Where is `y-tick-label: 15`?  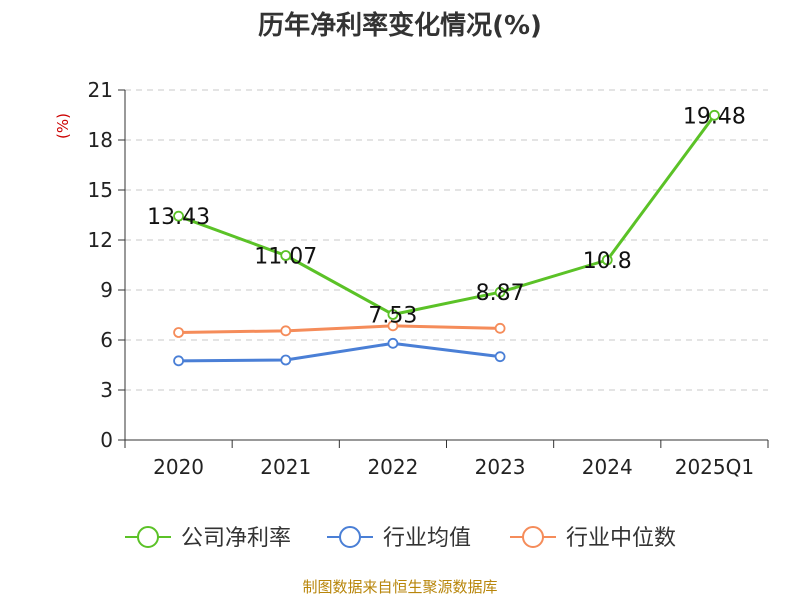
y-tick-label: 15 is located at coordinates (100, 190).